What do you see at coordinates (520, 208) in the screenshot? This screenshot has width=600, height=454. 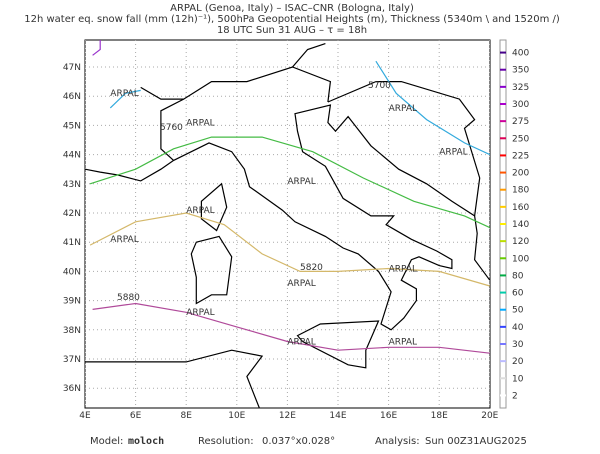 I see `colorbar-label: 160` at bounding box center [520, 208].